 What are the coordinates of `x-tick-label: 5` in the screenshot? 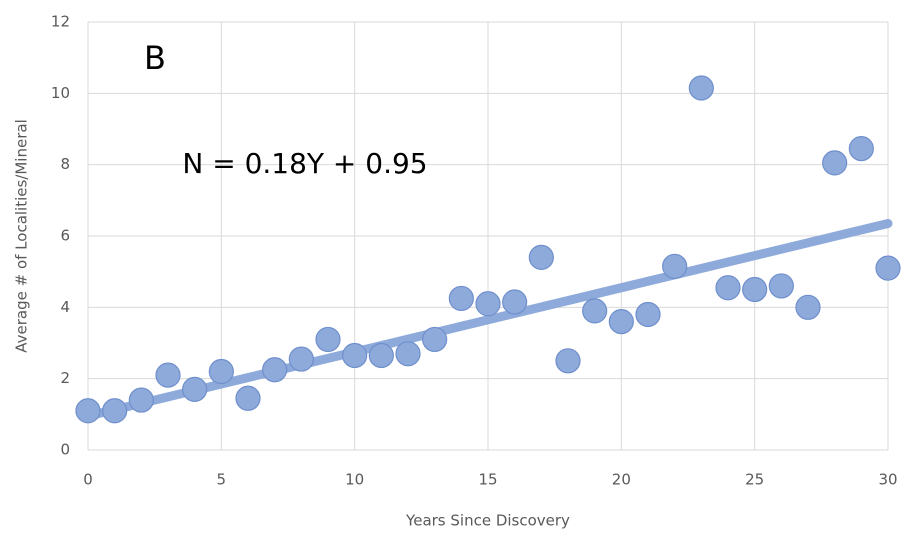 It's located at (222, 480).